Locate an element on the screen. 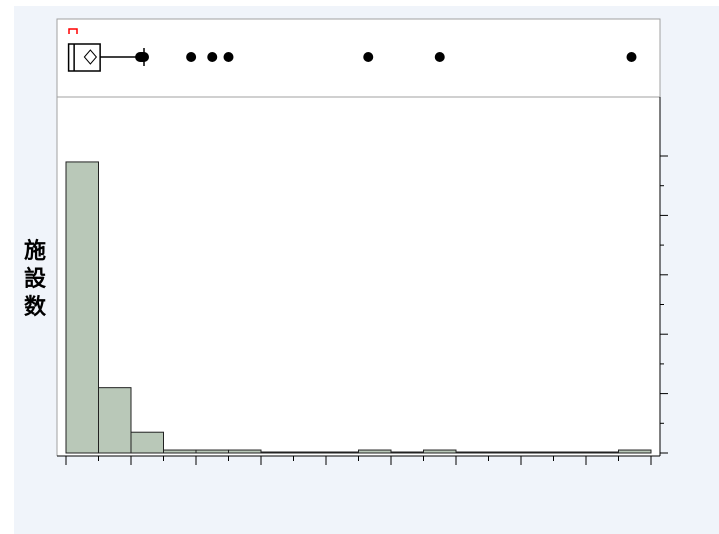 The image size is (719, 534). boxplot-frame is located at coordinates (358, 58).